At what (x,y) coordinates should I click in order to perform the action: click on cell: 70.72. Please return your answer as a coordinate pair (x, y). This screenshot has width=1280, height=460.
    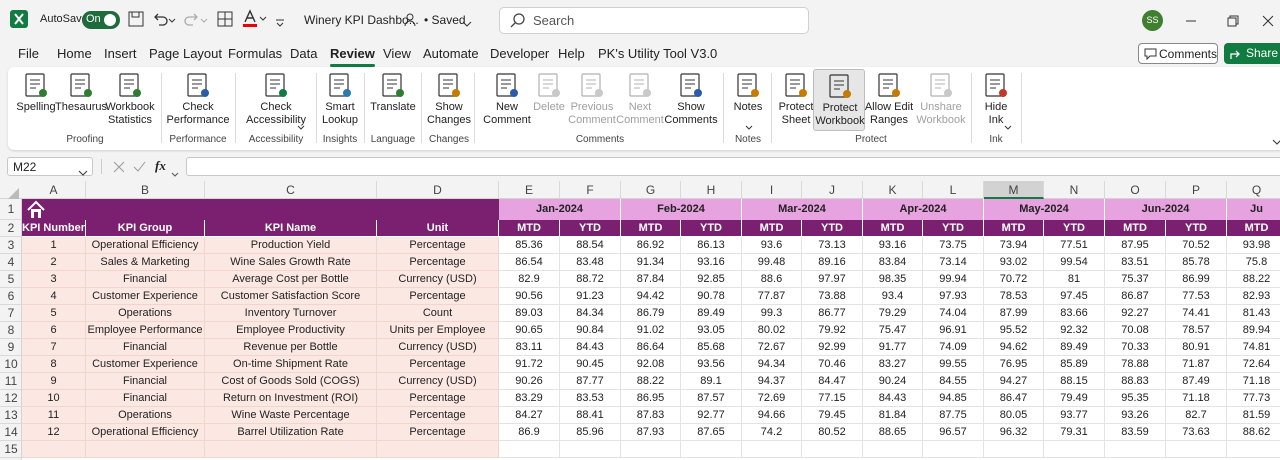
    Looking at the image, I should click on (1014, 279).